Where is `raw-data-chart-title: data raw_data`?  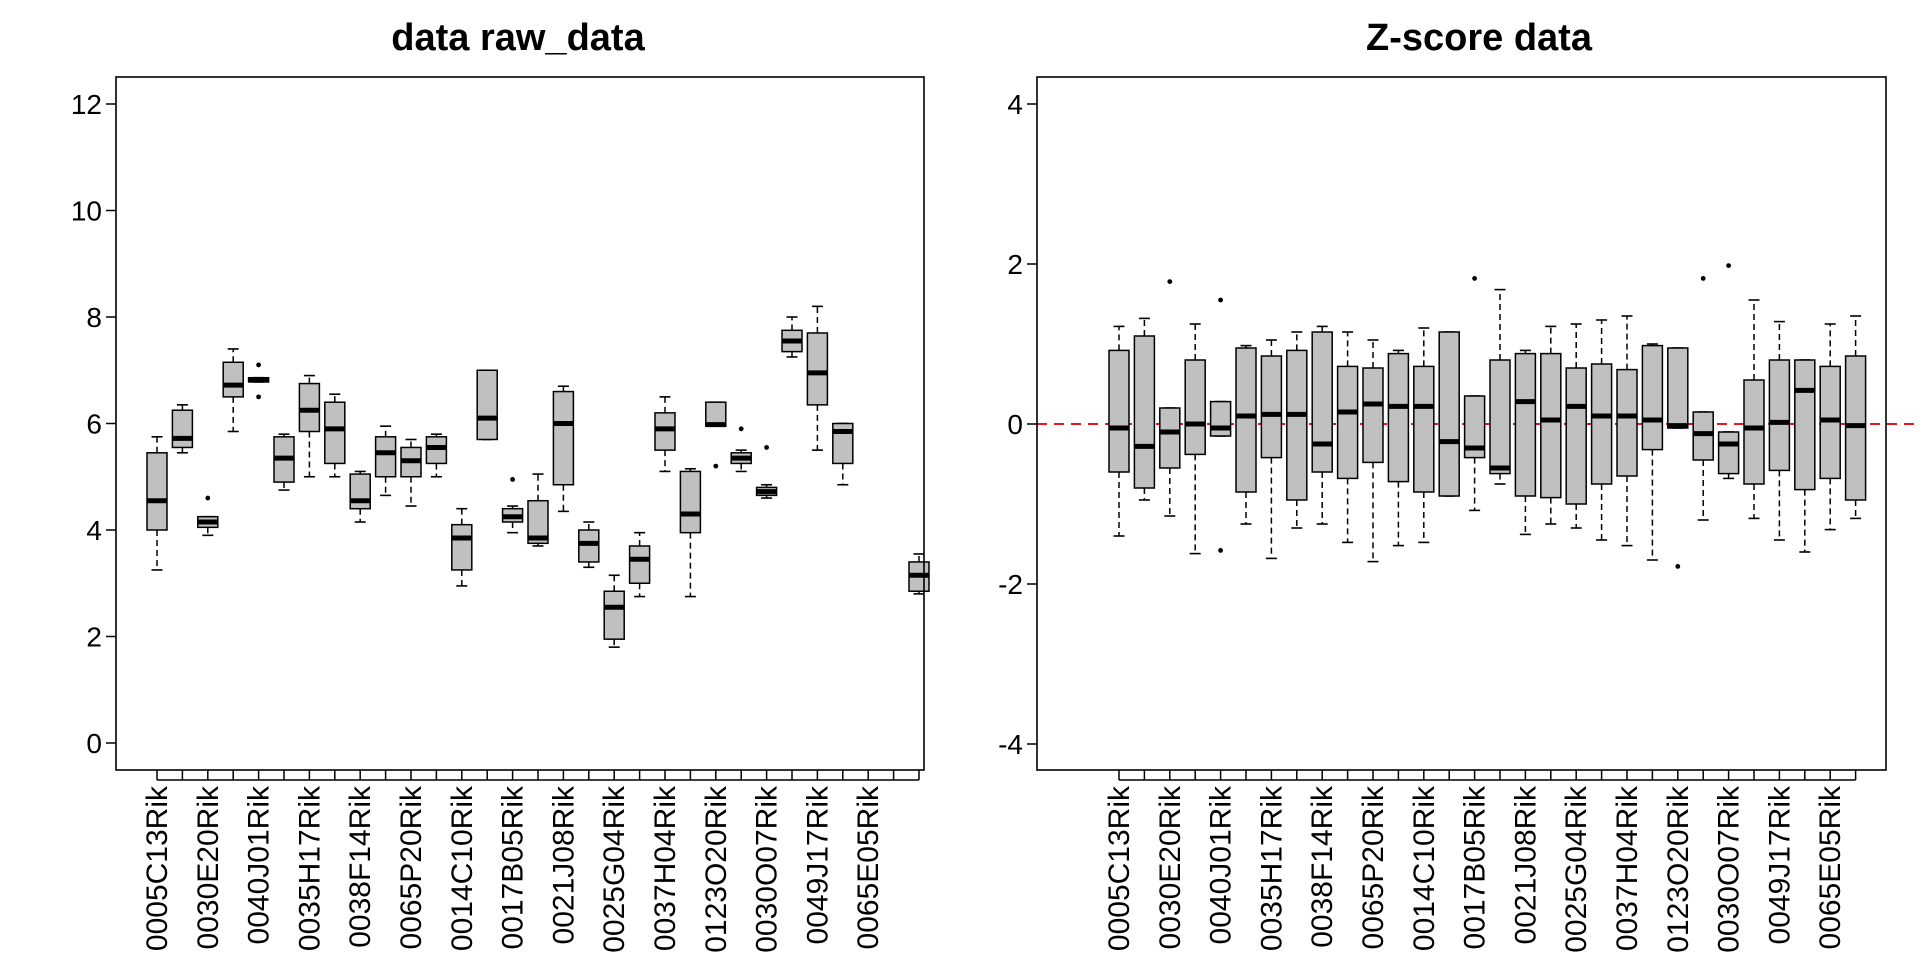 raw-data-chart-title: data raw_data is located at coordinates (518, 38).